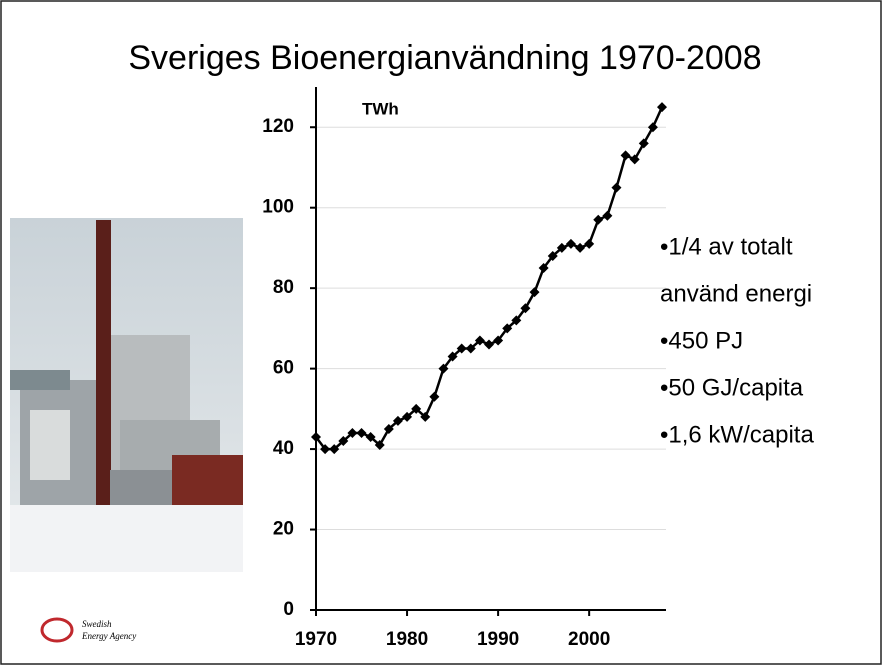  What do you see at coordinates (288, 609) in the screenshot?
I see `y-tick-label: 0` at bounding box center [288, 609].